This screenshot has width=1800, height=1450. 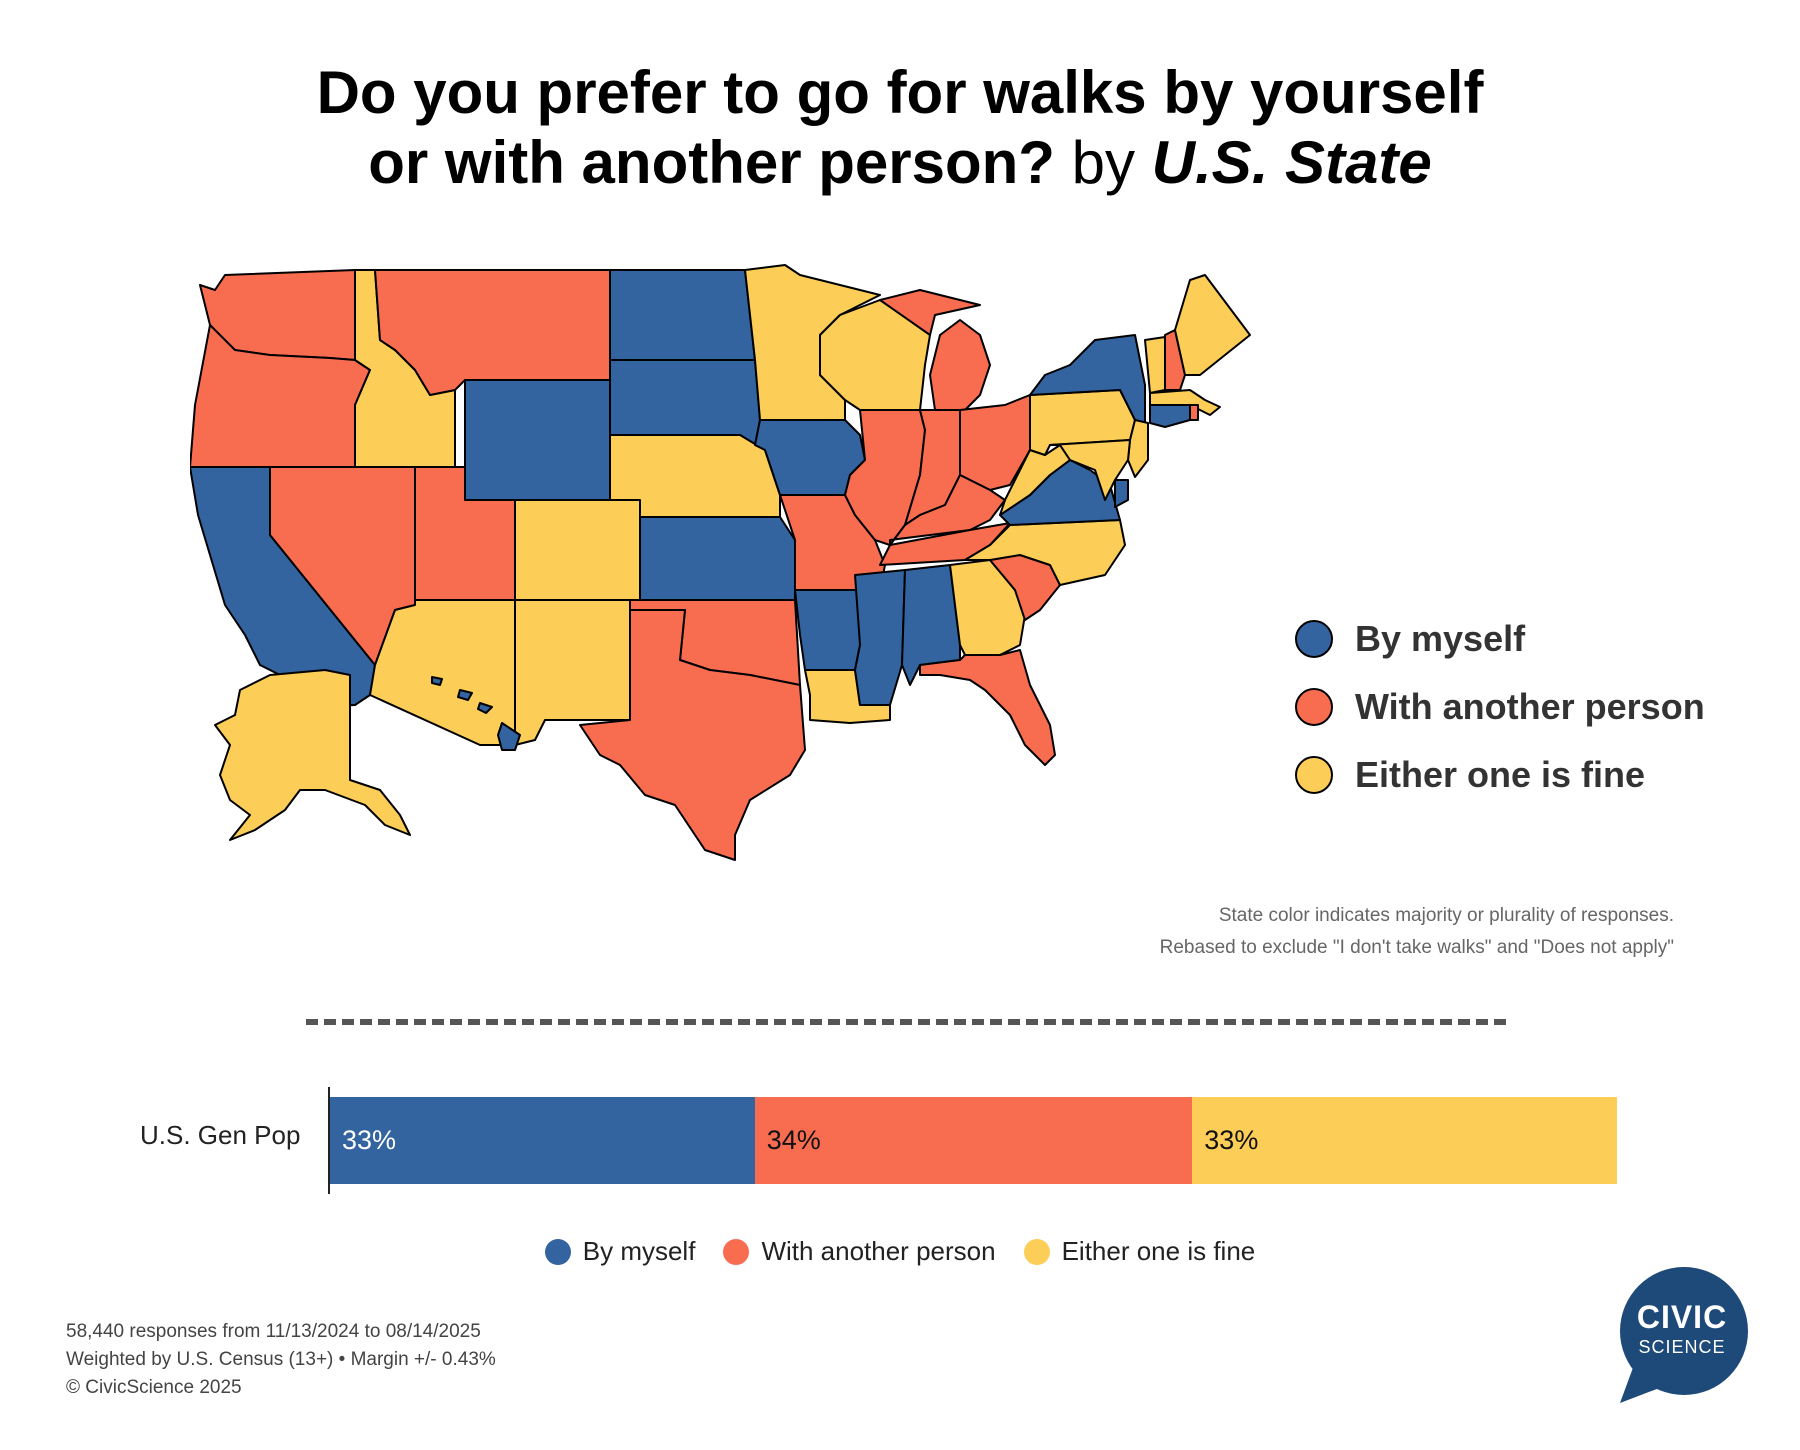 I want to click on gen-pop-label: U.S. Gen Pop, so click(x=220, y=1135).